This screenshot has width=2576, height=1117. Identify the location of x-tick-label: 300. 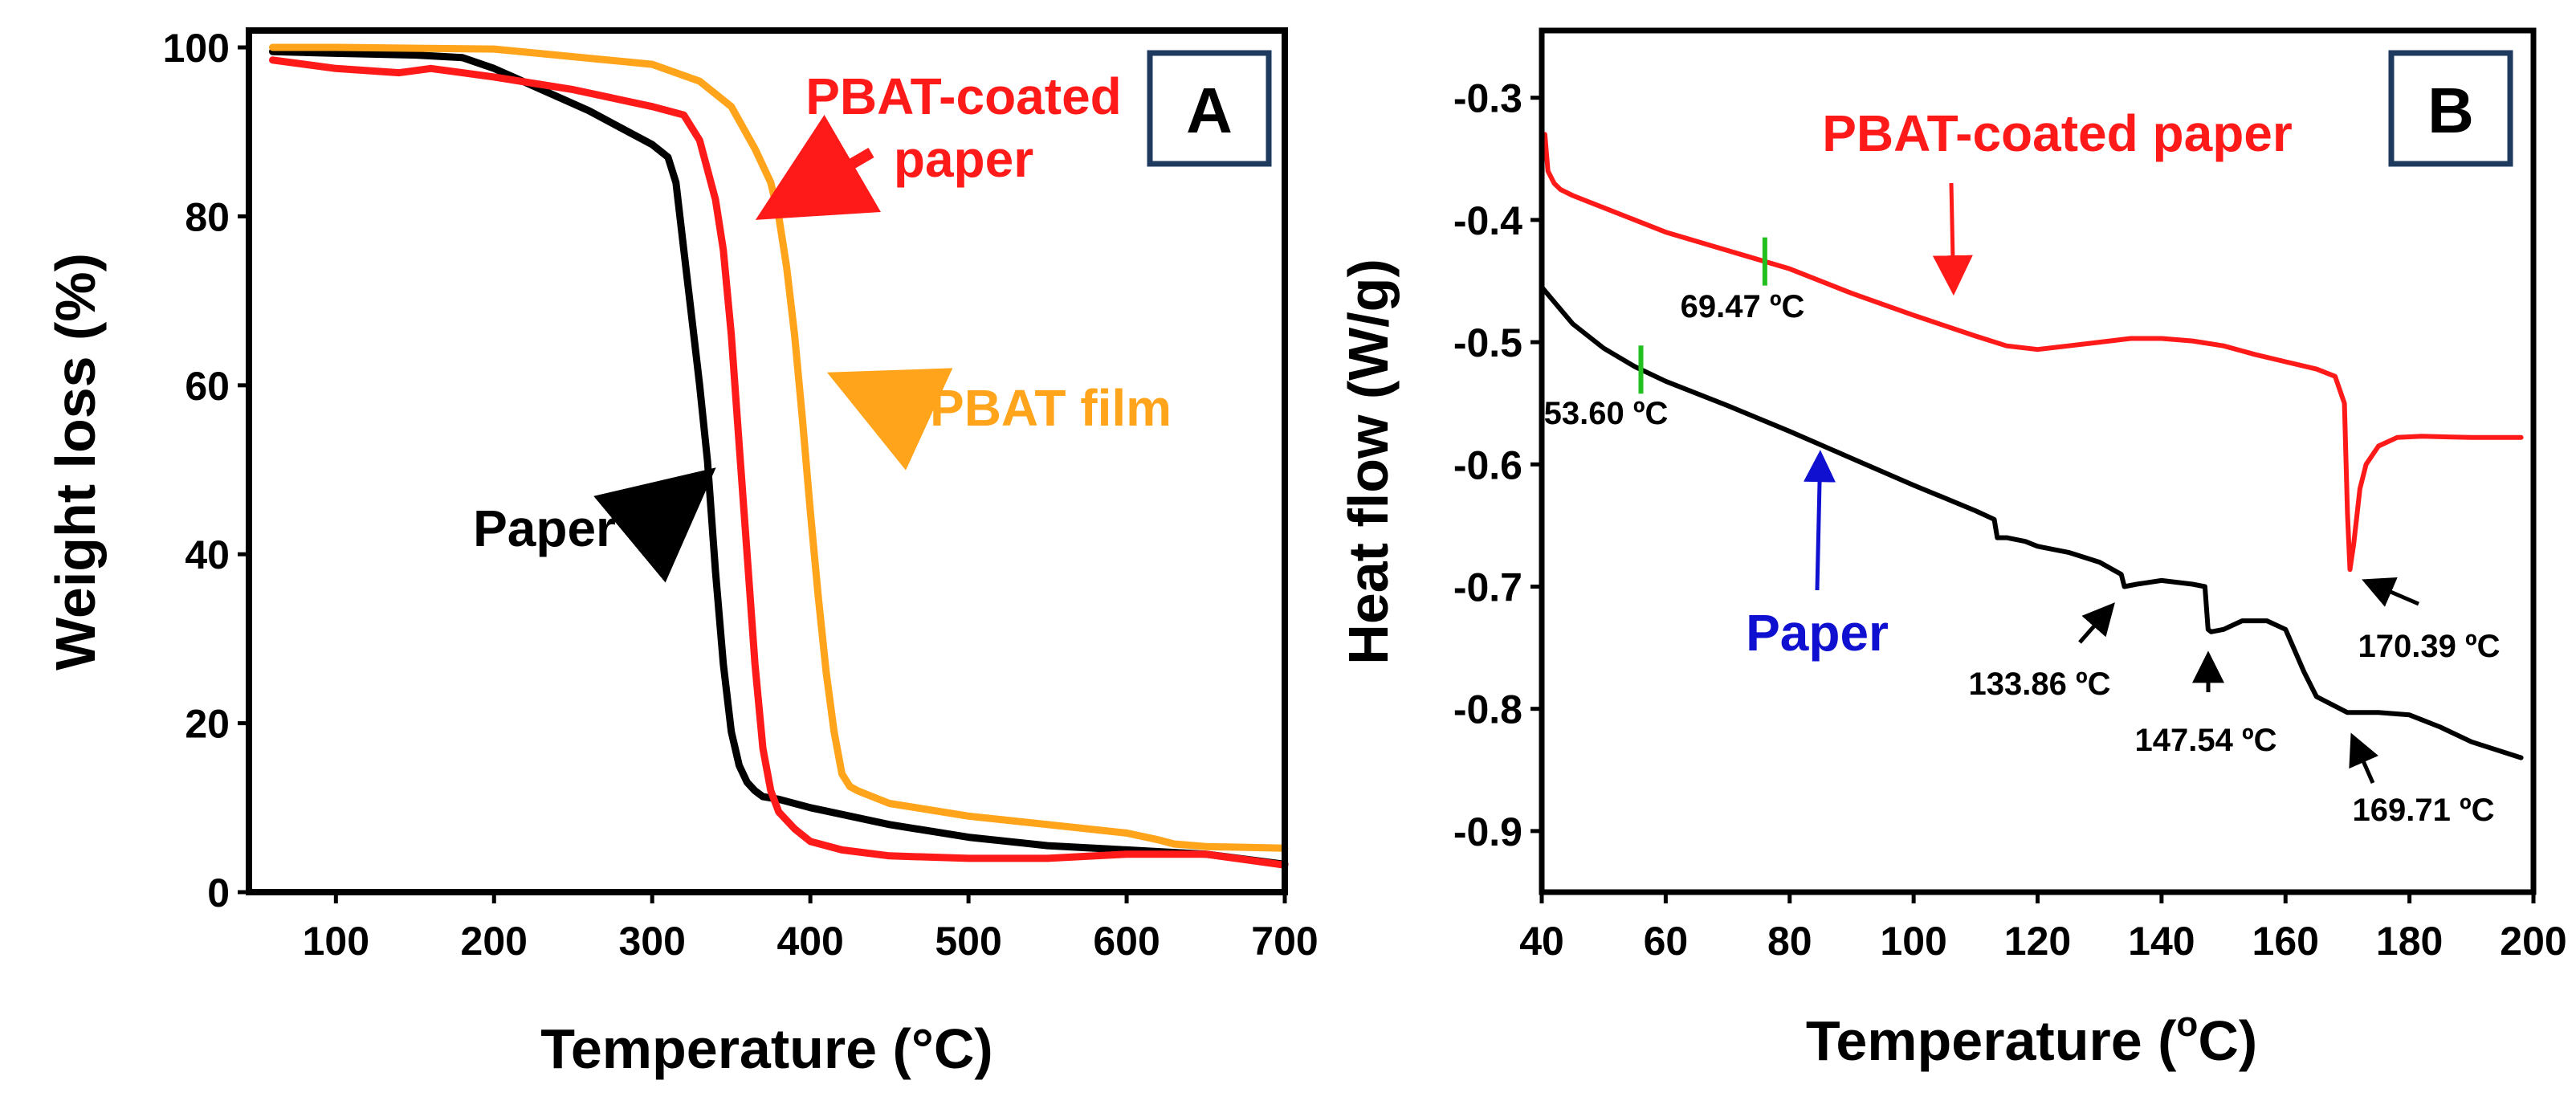
(651, 941).